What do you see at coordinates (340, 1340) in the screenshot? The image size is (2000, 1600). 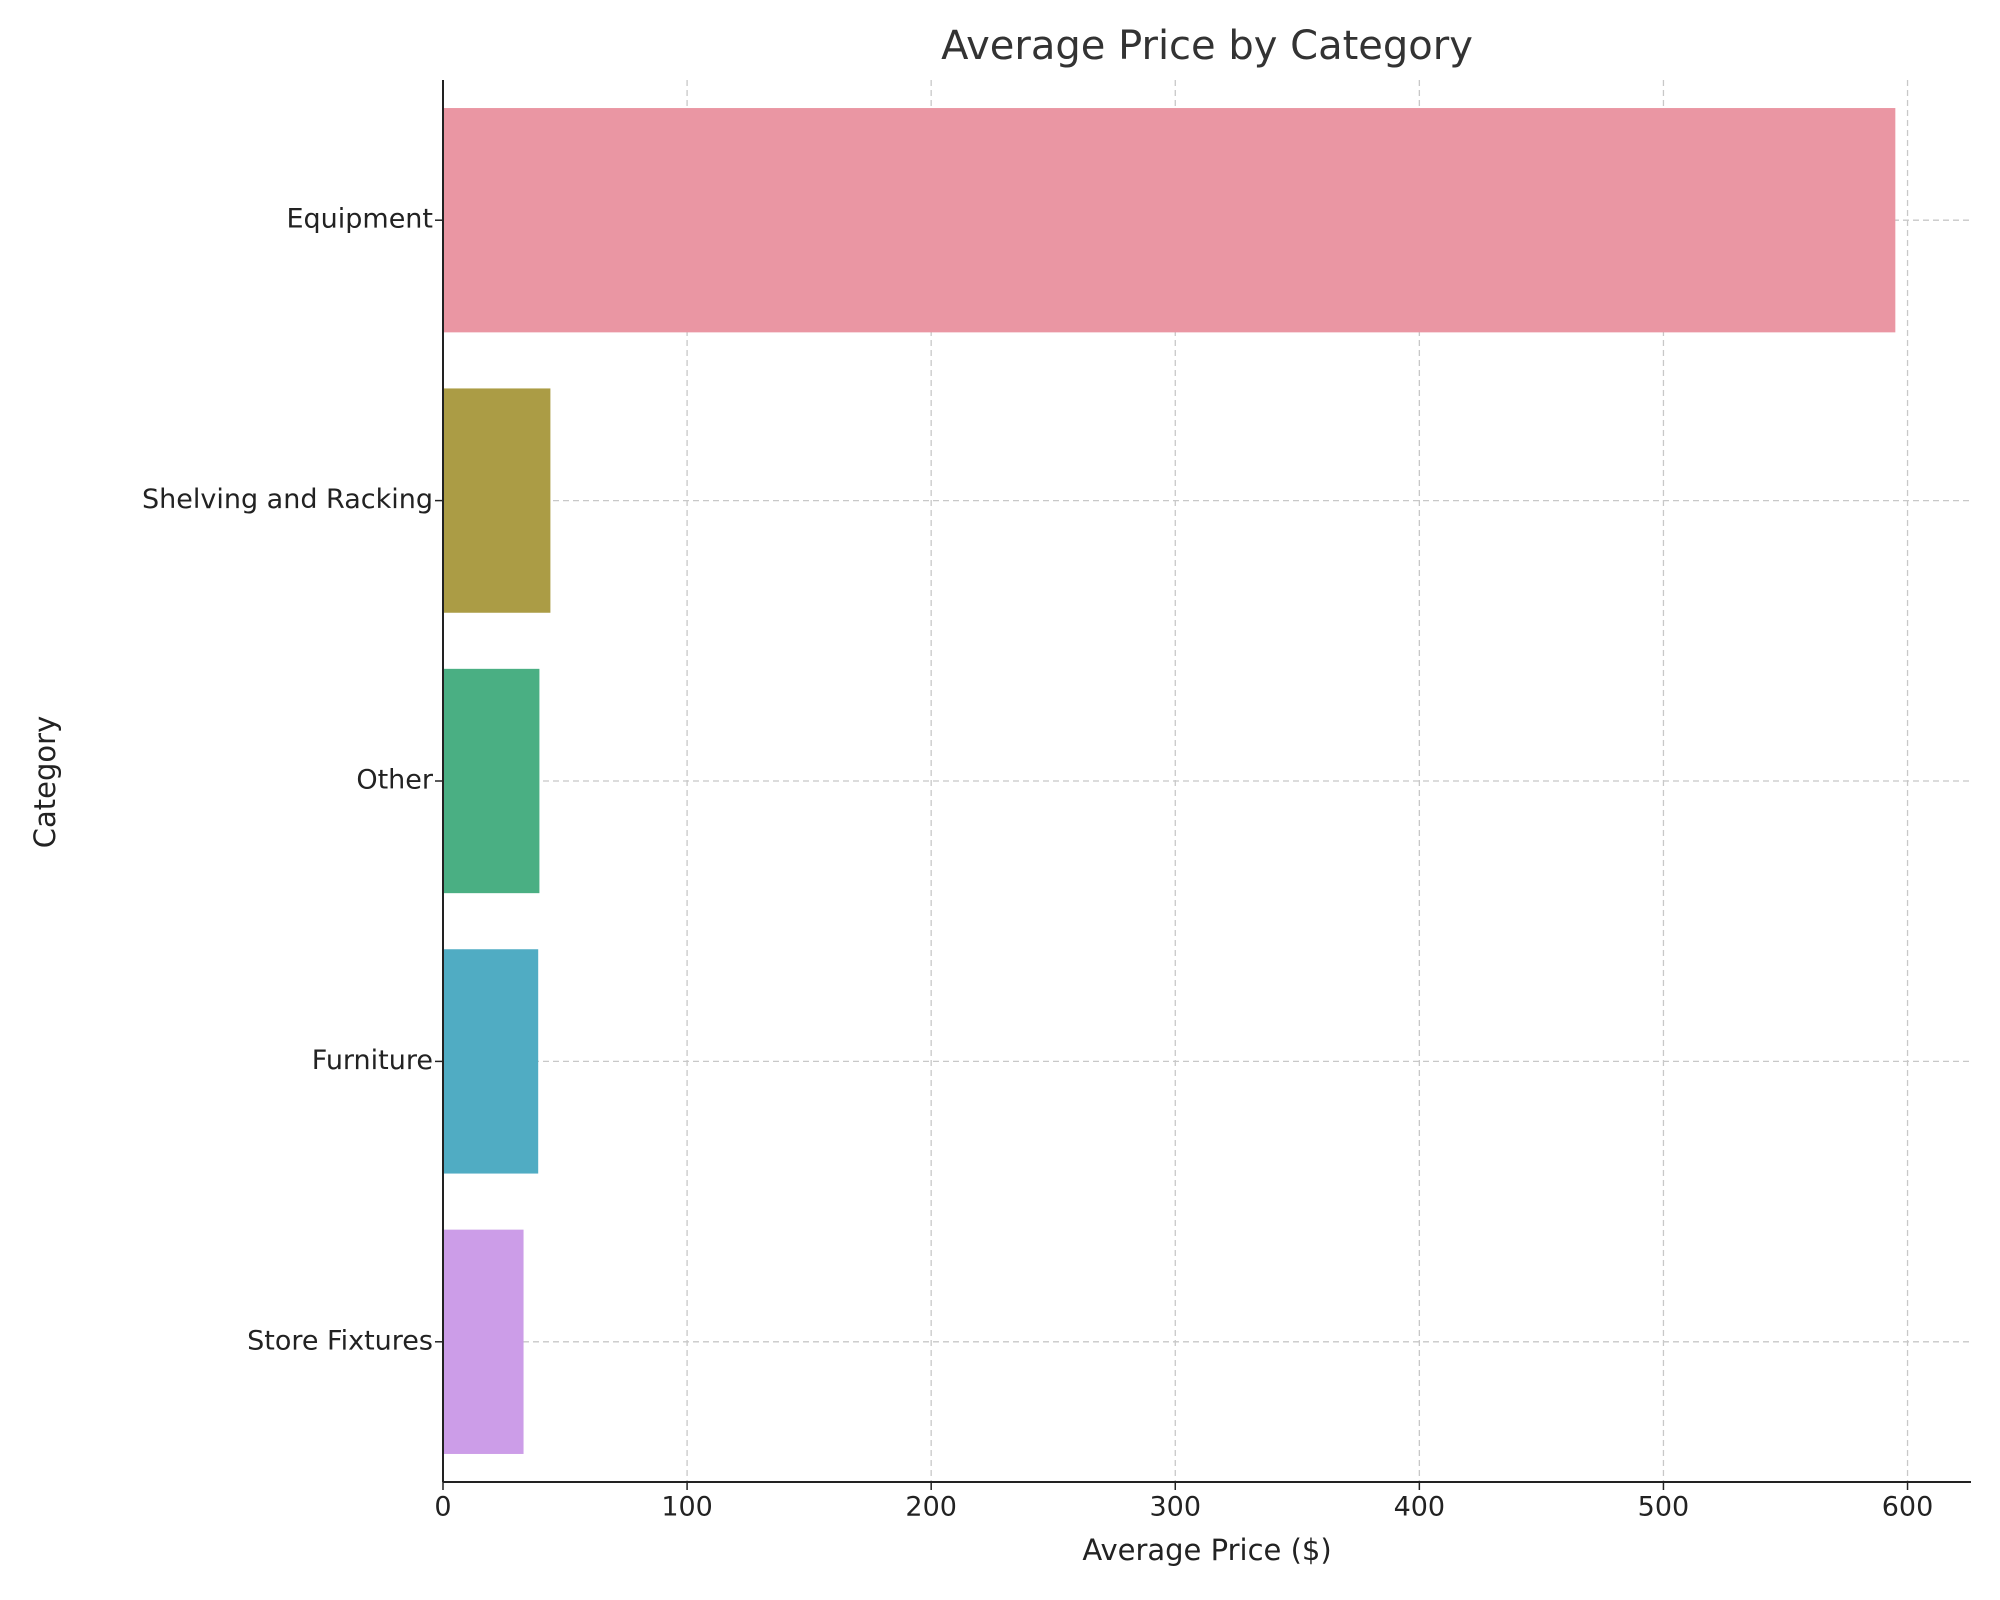 I see `y-tick-label: Store Fixtures` at bounding box center [340, 1340].